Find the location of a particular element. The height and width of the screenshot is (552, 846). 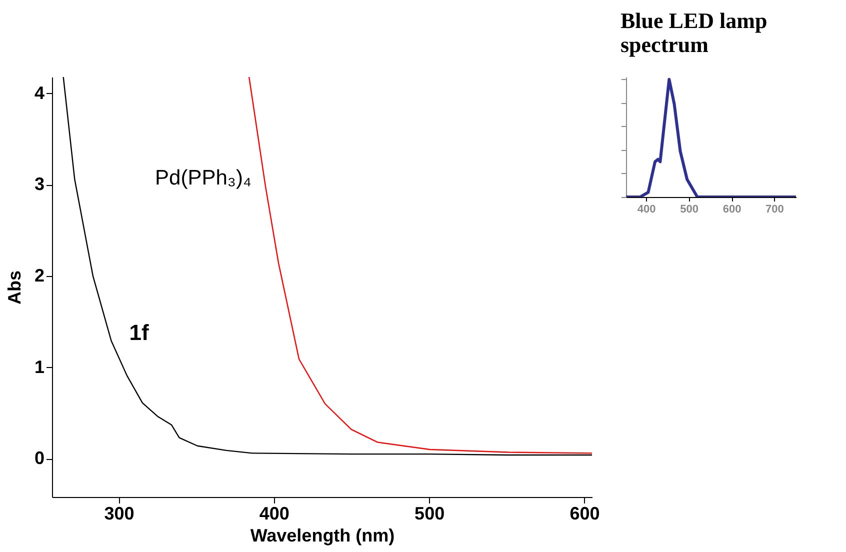

x-tick-label: 300 is located at coordinates (119, 514).